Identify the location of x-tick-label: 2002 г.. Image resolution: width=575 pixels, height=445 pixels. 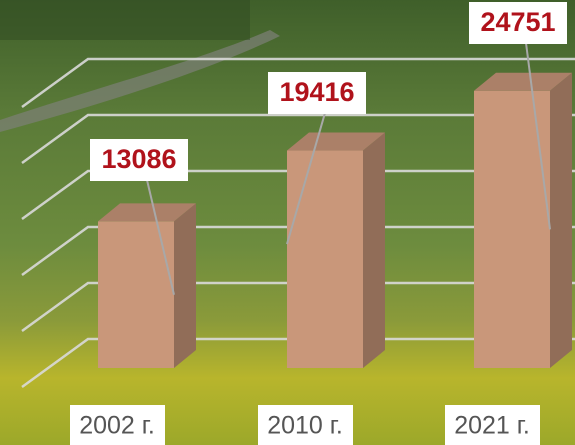
(117, 426).